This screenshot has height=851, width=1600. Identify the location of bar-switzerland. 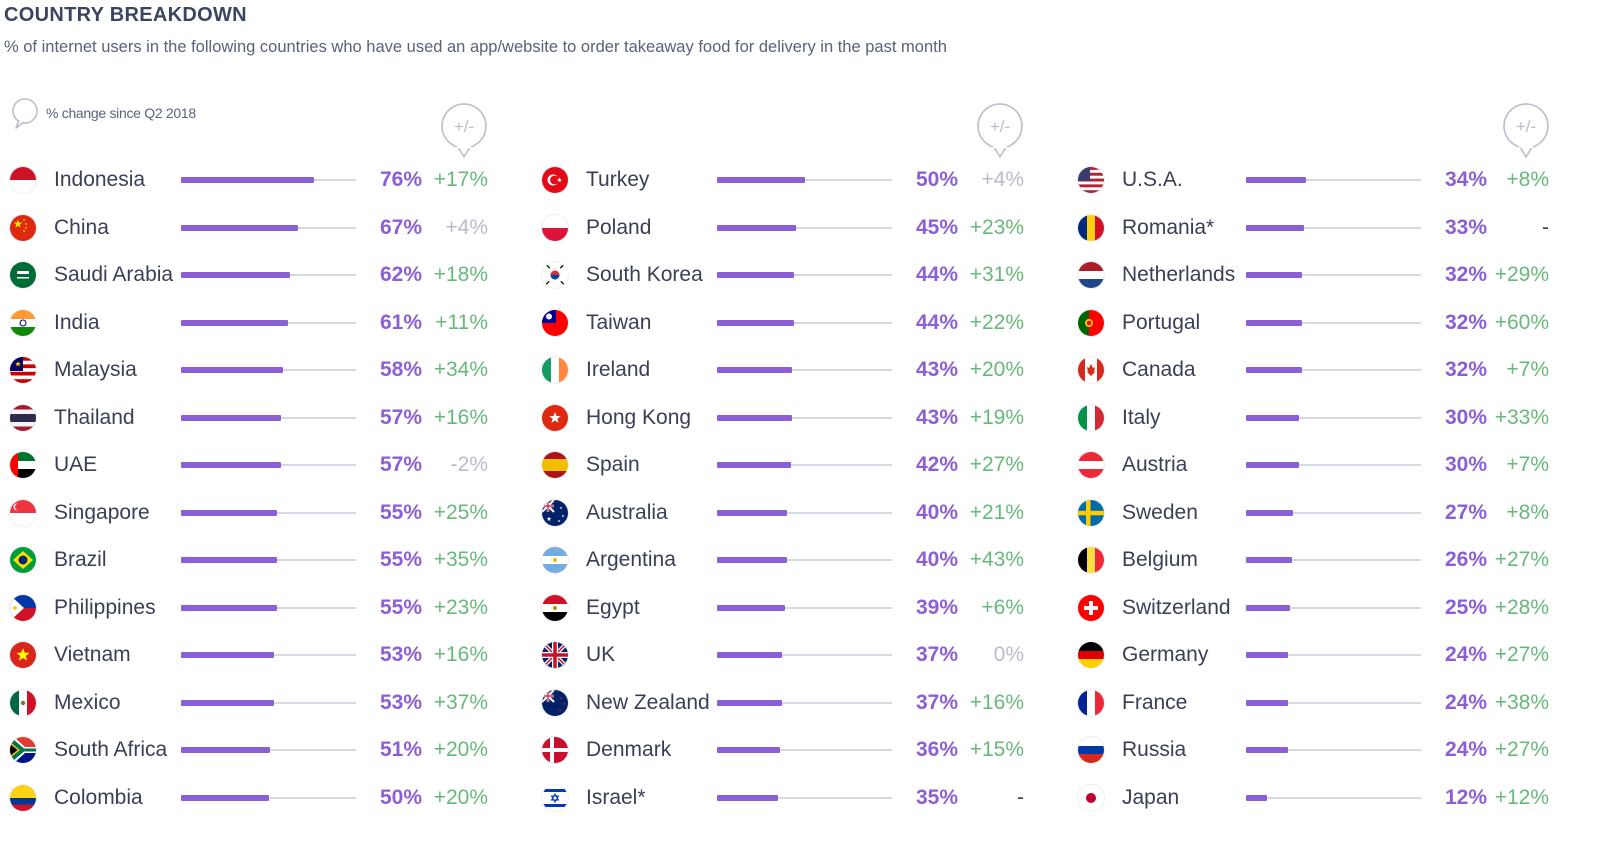
(1268, 607).